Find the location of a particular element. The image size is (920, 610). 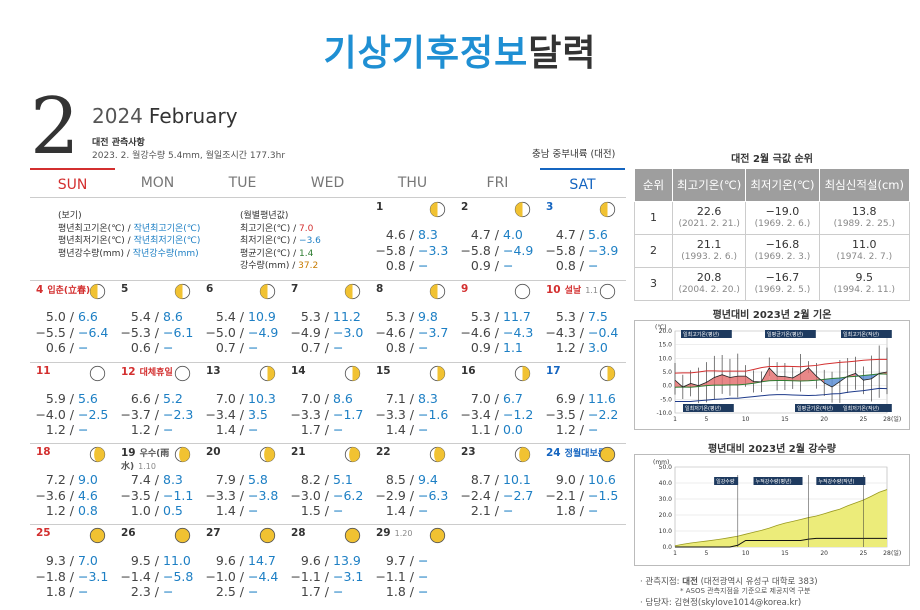

day-cell: 9 5.3 / 11.7 −4.6 /−4.3 0.9 / 1.1 is located at coordinates (497, 320).